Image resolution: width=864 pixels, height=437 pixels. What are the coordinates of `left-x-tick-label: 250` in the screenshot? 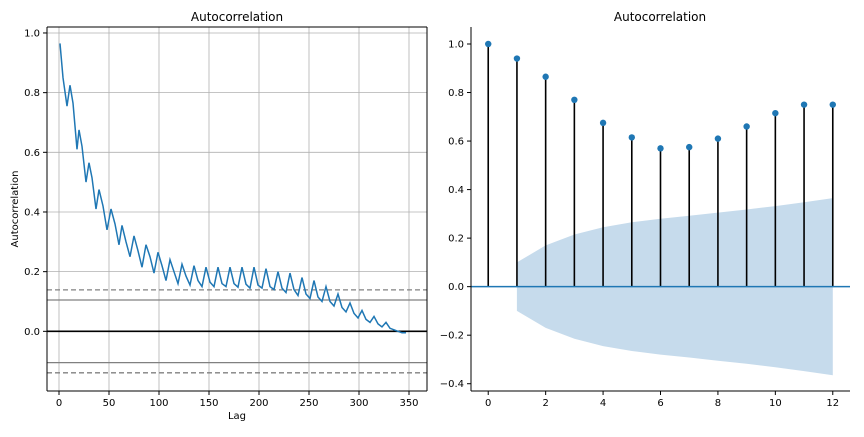 It's located at (308, 403).